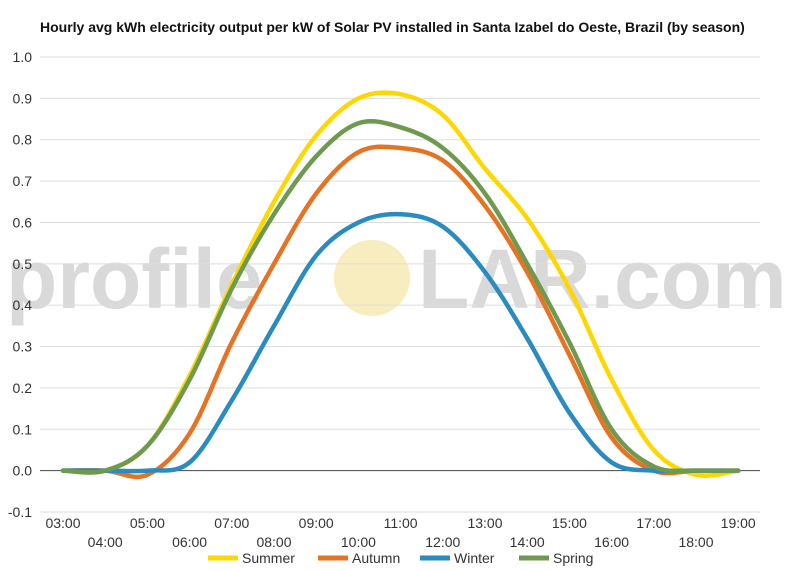 This screenshot has height=570, width=800. What do you see at coordinates (573, 558) in the screenshot?
I see `legend-label-spring: Spring` at bounding box center [573, 558].